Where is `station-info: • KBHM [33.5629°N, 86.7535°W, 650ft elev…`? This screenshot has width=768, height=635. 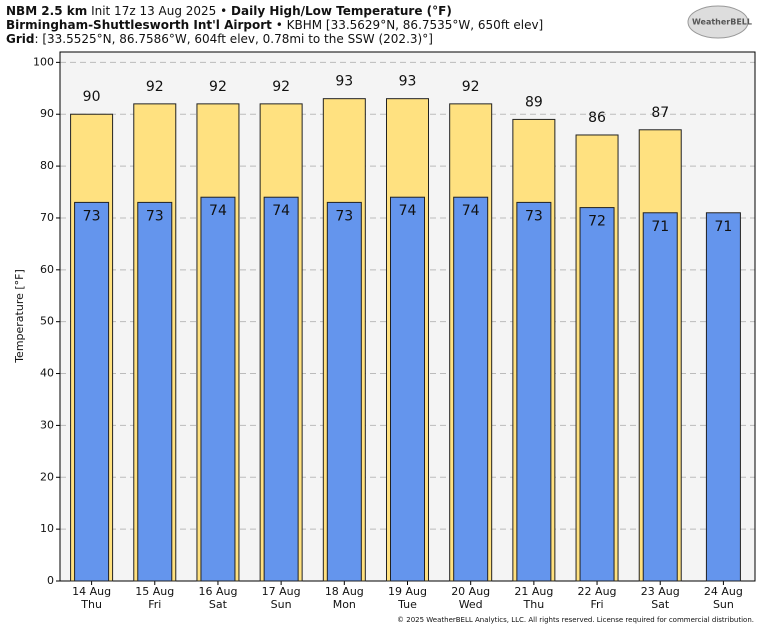
station-info: • KBHM [33.5629°N, 86.7535°W, 650ft elev… is located at coordinates (410, 25).